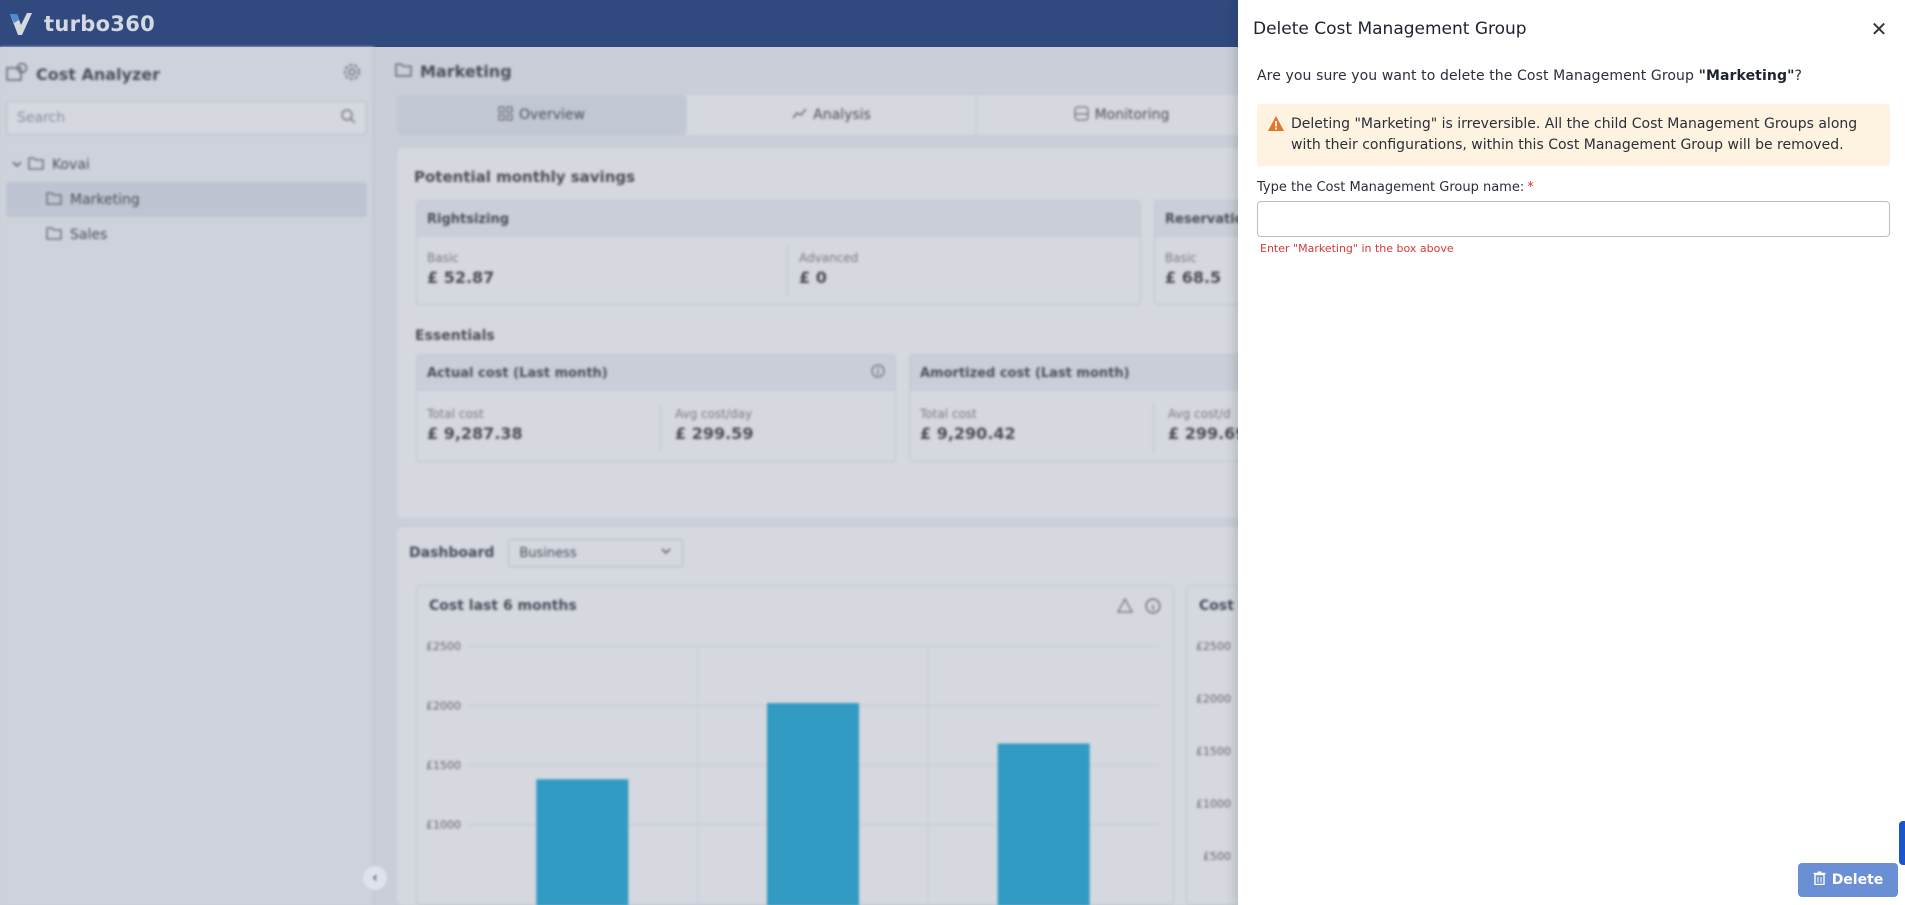  I want to click on rightsizing-advanced: Advanced £ 0, so click(828, 269).